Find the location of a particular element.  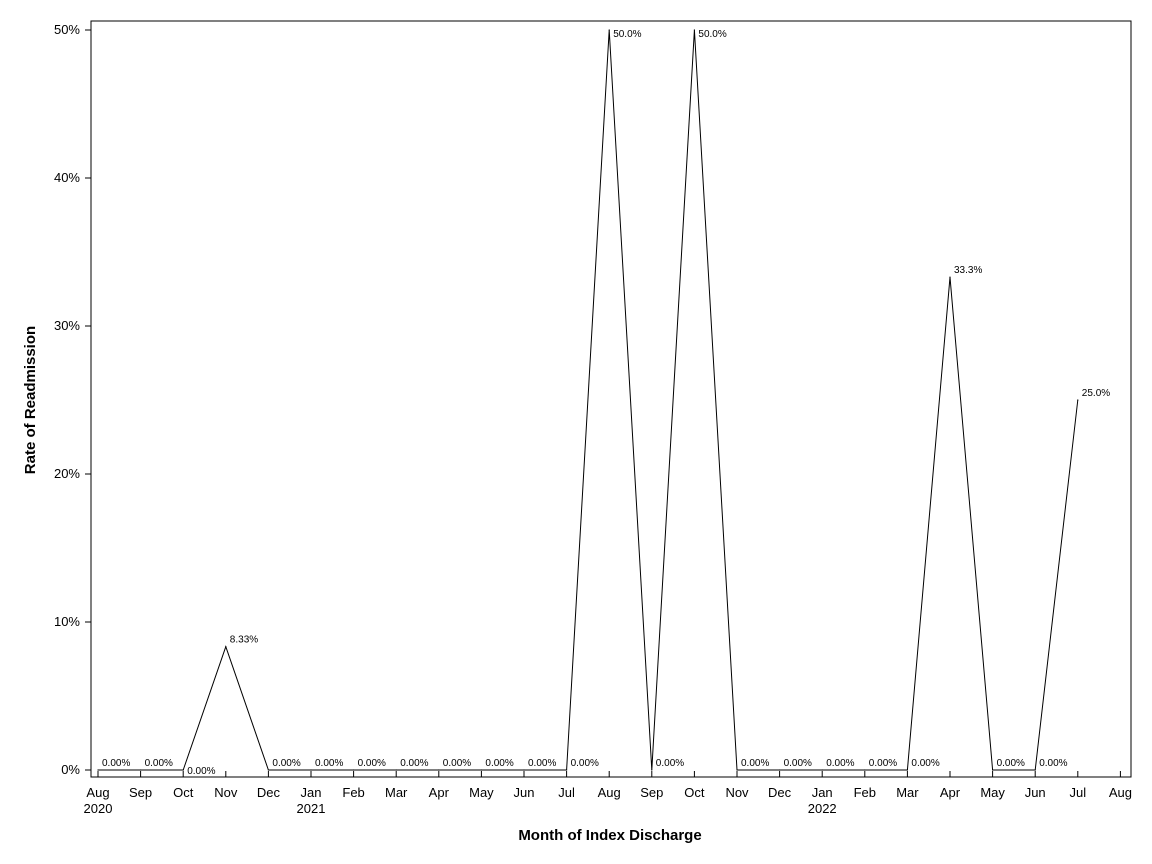

x-axis-title: Month of Index Discharge is located at coordinates (609, 835).